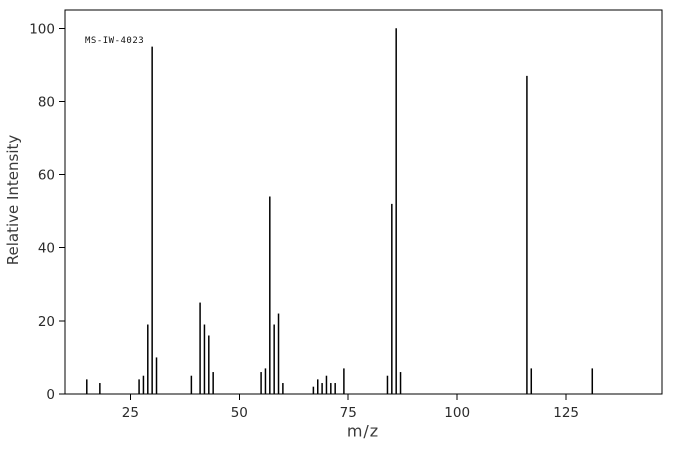 This screenshot has height=455, width=676. Describe the element at coordinates (46, 102) in the screenshot. I see `y-tick-label: 80` at that location.